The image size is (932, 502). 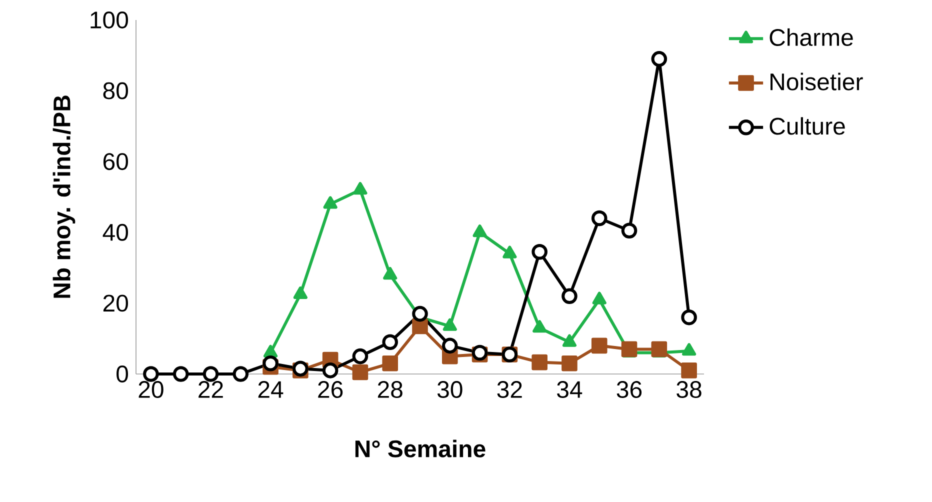 What do you see at coordinates (115, 232) in the screenshot?
I see `y-tick-label: 40` at bounding box center [115, 232].